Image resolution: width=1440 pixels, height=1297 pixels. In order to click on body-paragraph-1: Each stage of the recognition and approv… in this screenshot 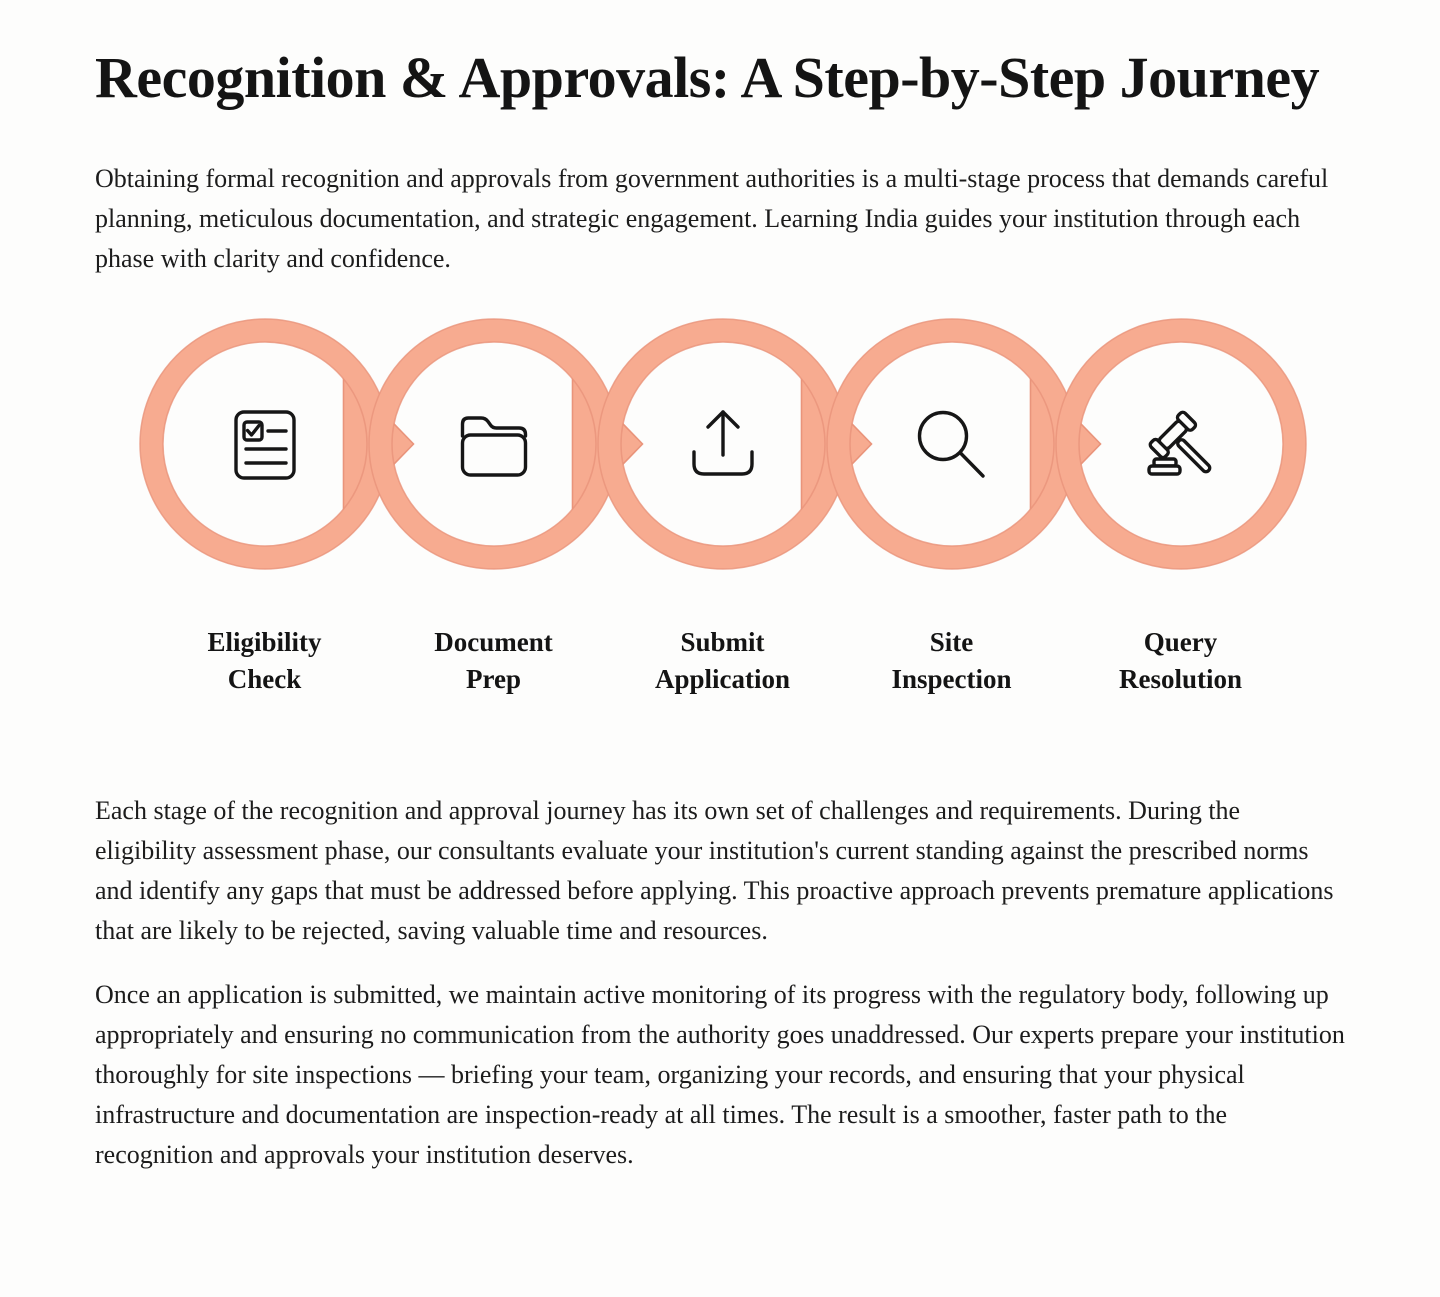, I will do `click(714, 871)`.